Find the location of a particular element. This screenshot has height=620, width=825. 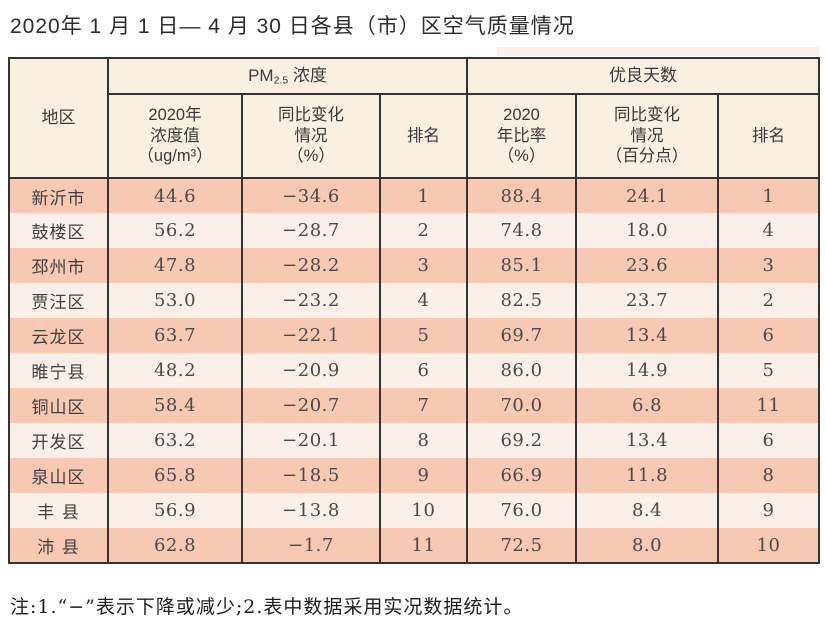

good-rank-cell: 3 is located at coordinates (769, 265).